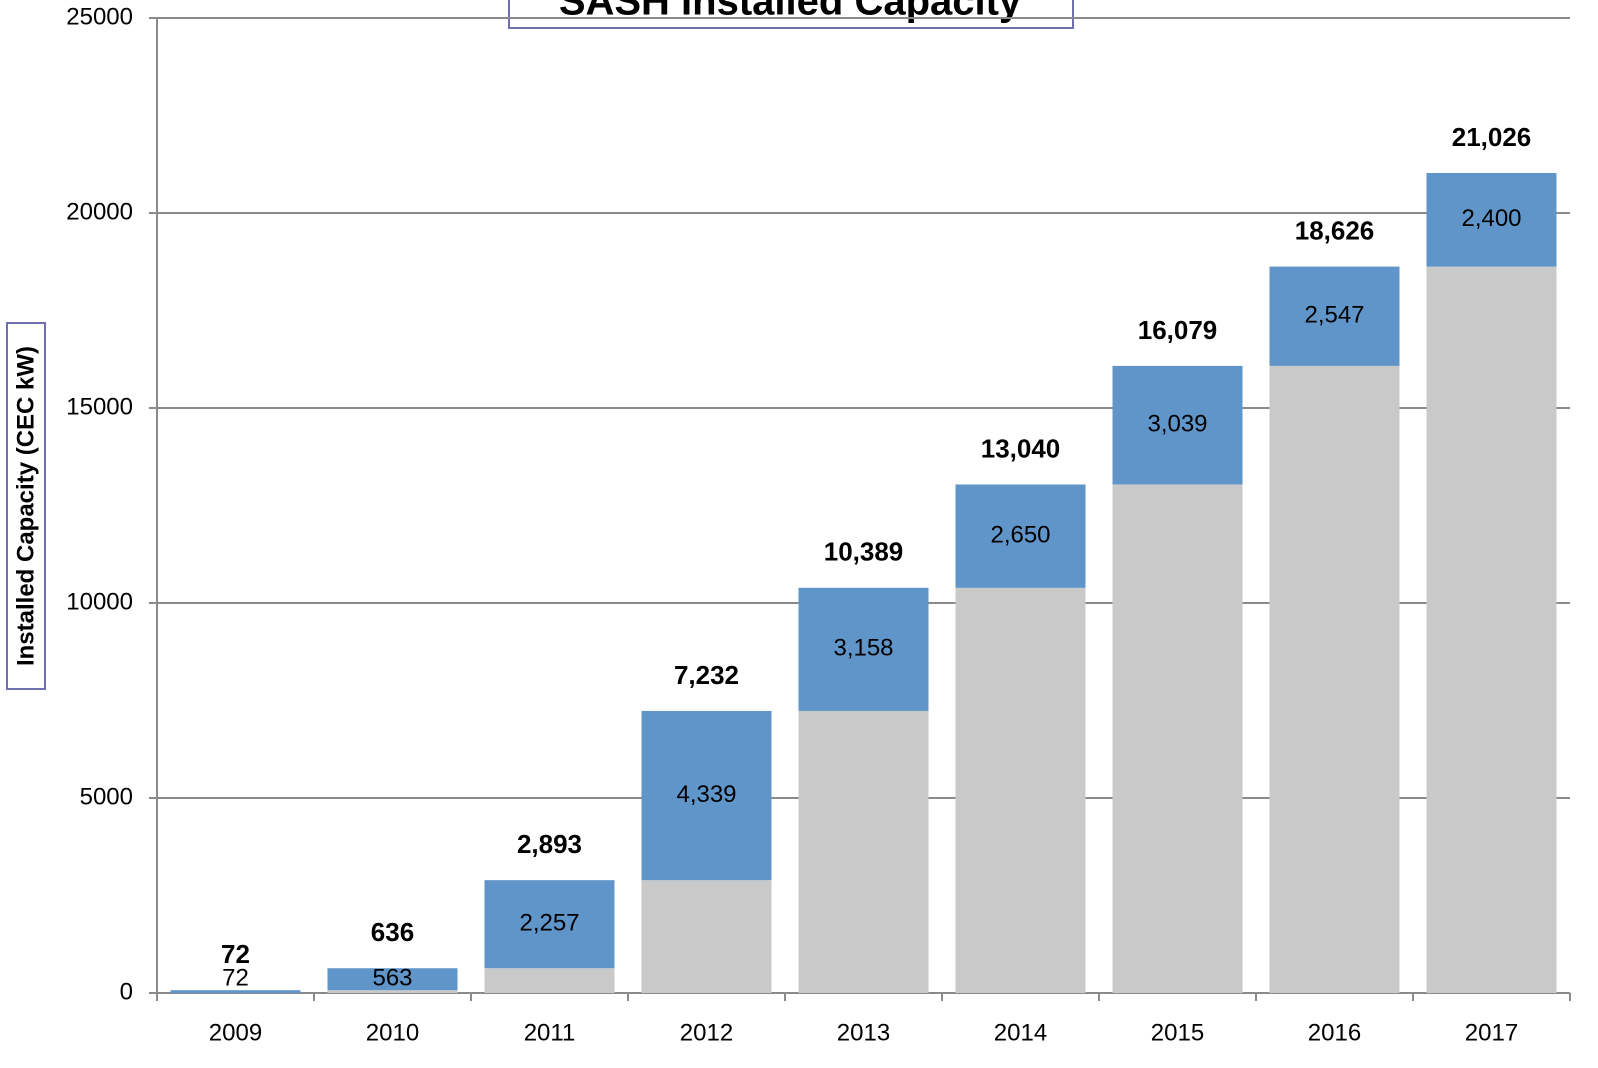 This screenshot has height=1068, width=1598. Describe the element at coordinates (392, 1032) in the screenshot. I see `x-tick-label: 2010` at that location.